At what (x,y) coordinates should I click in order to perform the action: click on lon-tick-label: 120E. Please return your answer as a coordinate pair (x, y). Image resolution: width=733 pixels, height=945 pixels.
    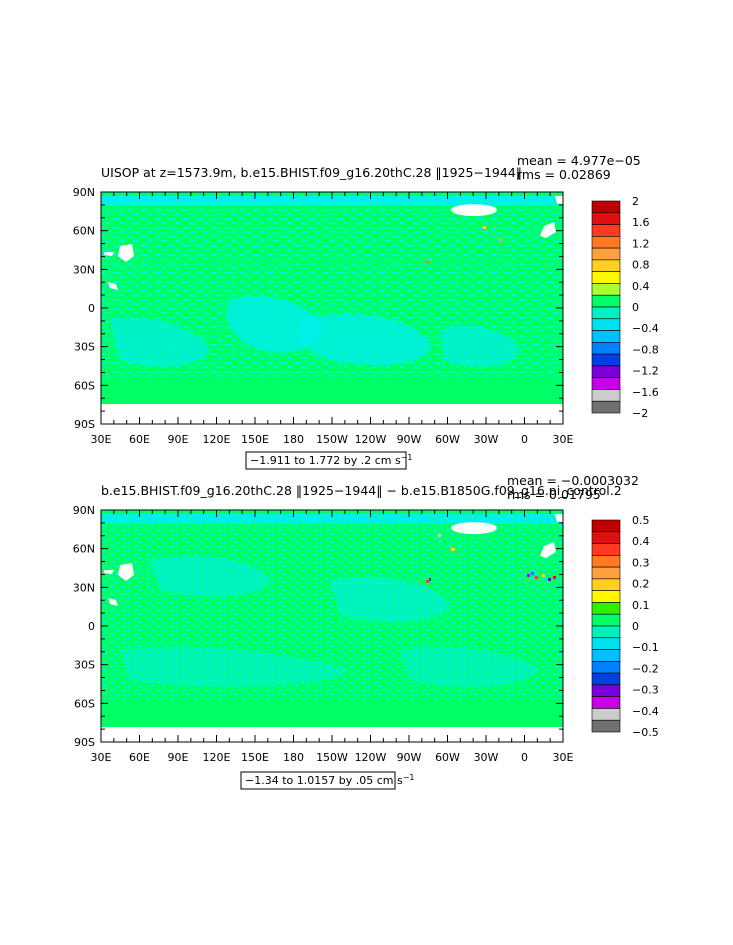
    Looking at the image, I should click on (217, 757).